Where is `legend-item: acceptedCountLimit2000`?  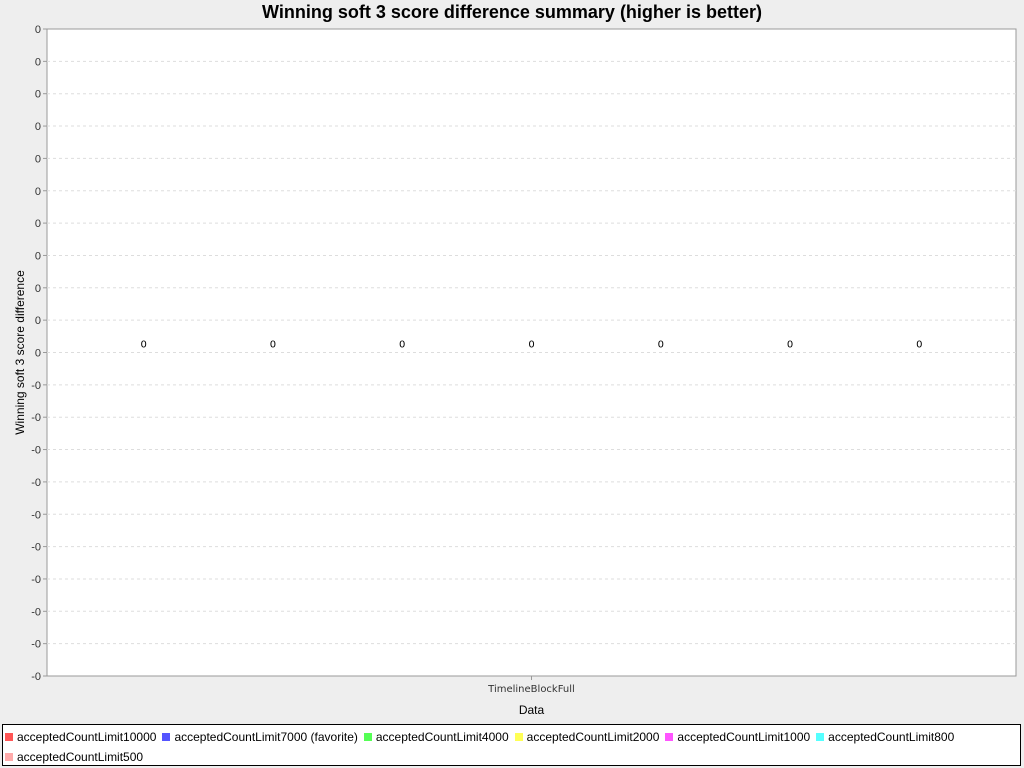
legend-item: acceptedCountLimit2000 is located at coordinates (587, 737).